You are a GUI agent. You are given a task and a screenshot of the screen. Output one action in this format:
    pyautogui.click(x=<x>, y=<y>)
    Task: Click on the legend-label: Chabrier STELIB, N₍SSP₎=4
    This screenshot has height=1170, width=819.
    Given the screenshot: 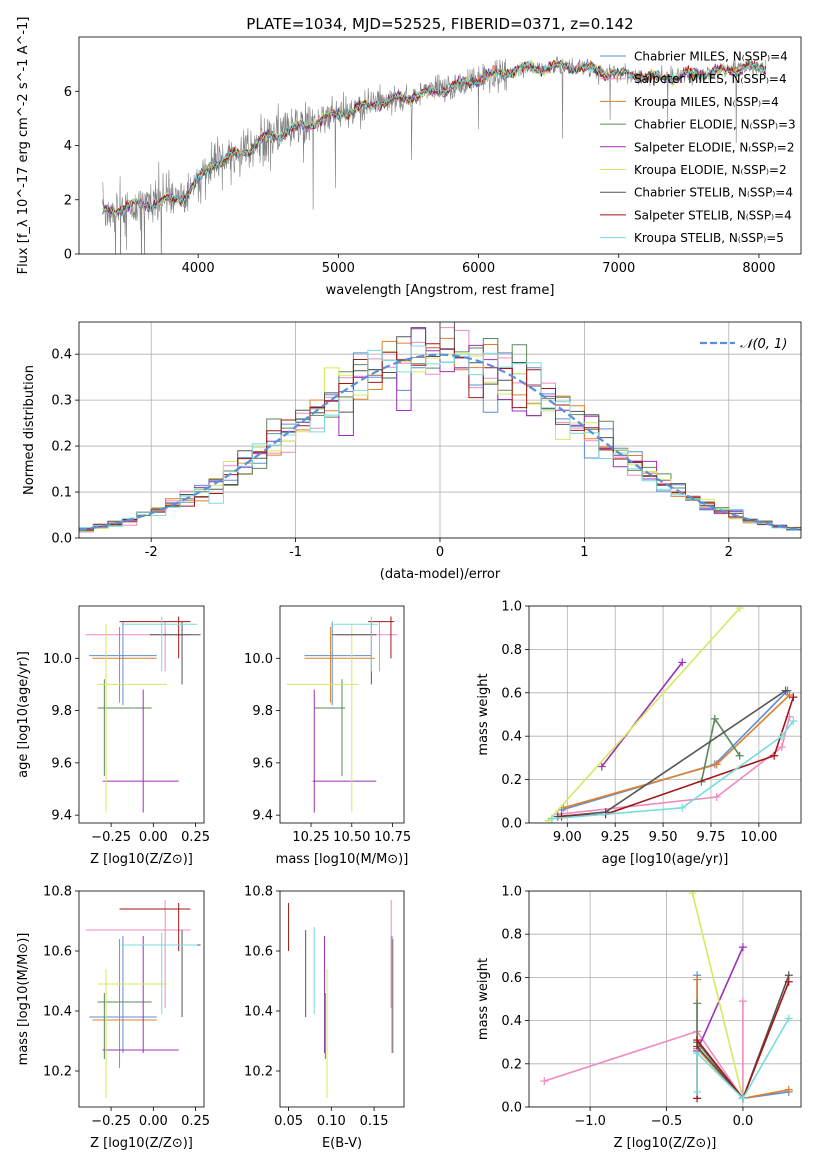 What is the action you would take?
    pyautogui.click(x=713, y=193)
    